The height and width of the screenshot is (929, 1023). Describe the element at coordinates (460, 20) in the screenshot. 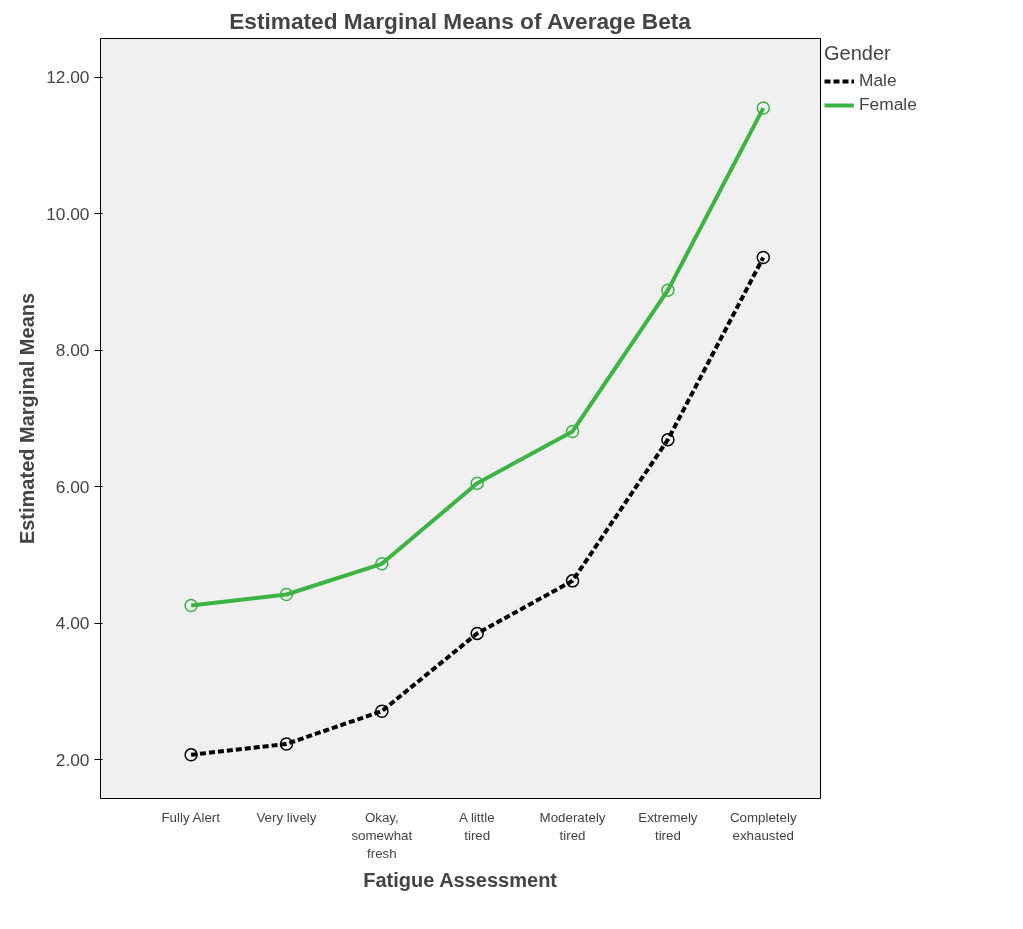

I see `chart-title: Estimated Marginal Means of Average Beta` at that location.